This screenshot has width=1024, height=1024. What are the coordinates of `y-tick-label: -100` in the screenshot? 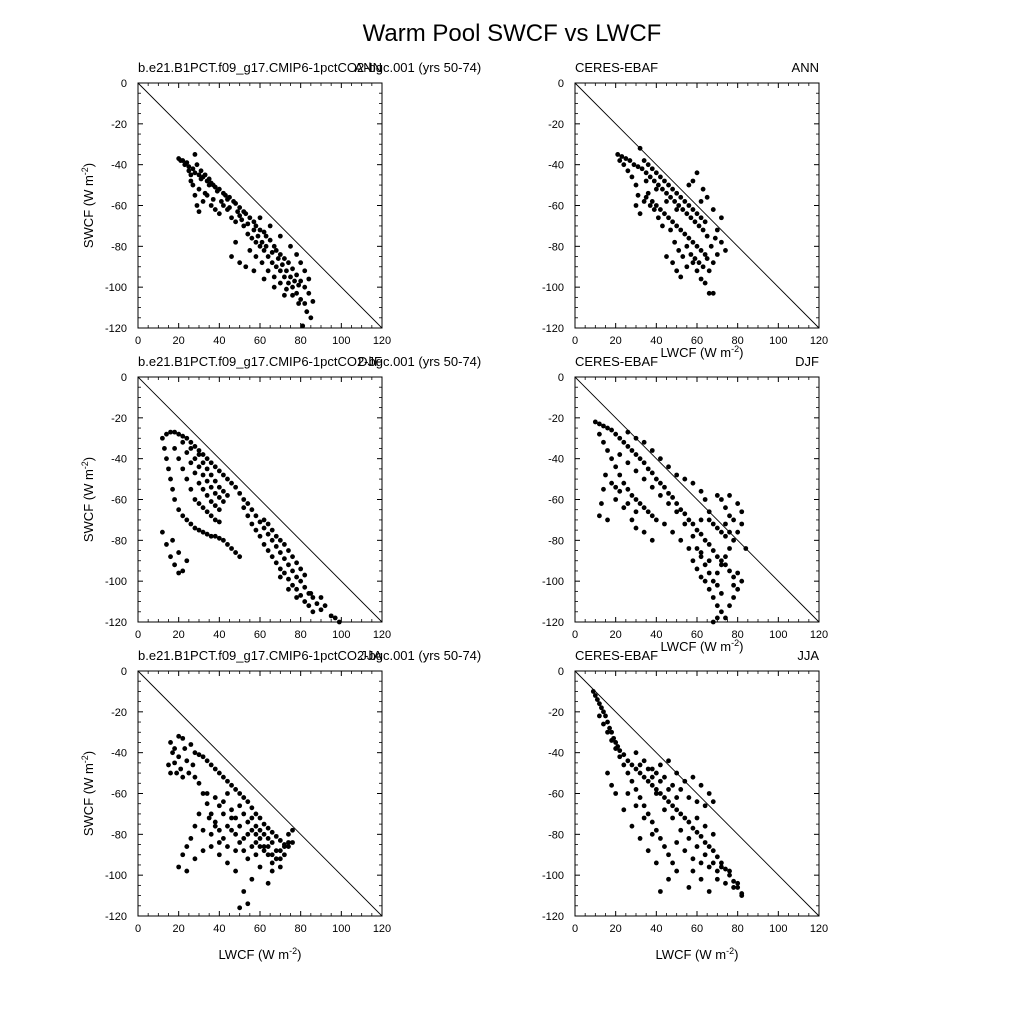 It's located at (553, 288).